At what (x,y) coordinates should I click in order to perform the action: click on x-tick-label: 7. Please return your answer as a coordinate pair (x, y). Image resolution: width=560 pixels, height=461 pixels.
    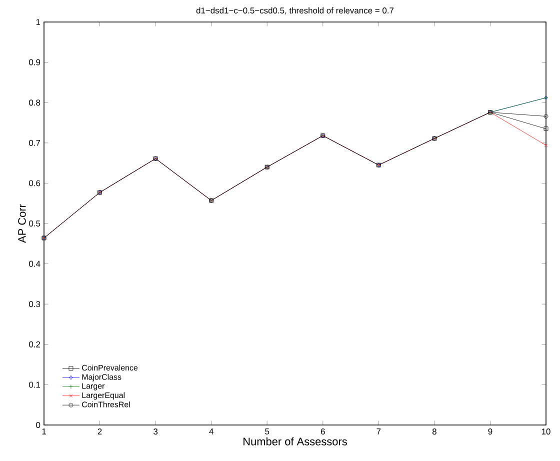
    Looking at the image, I should click on (378, 431).